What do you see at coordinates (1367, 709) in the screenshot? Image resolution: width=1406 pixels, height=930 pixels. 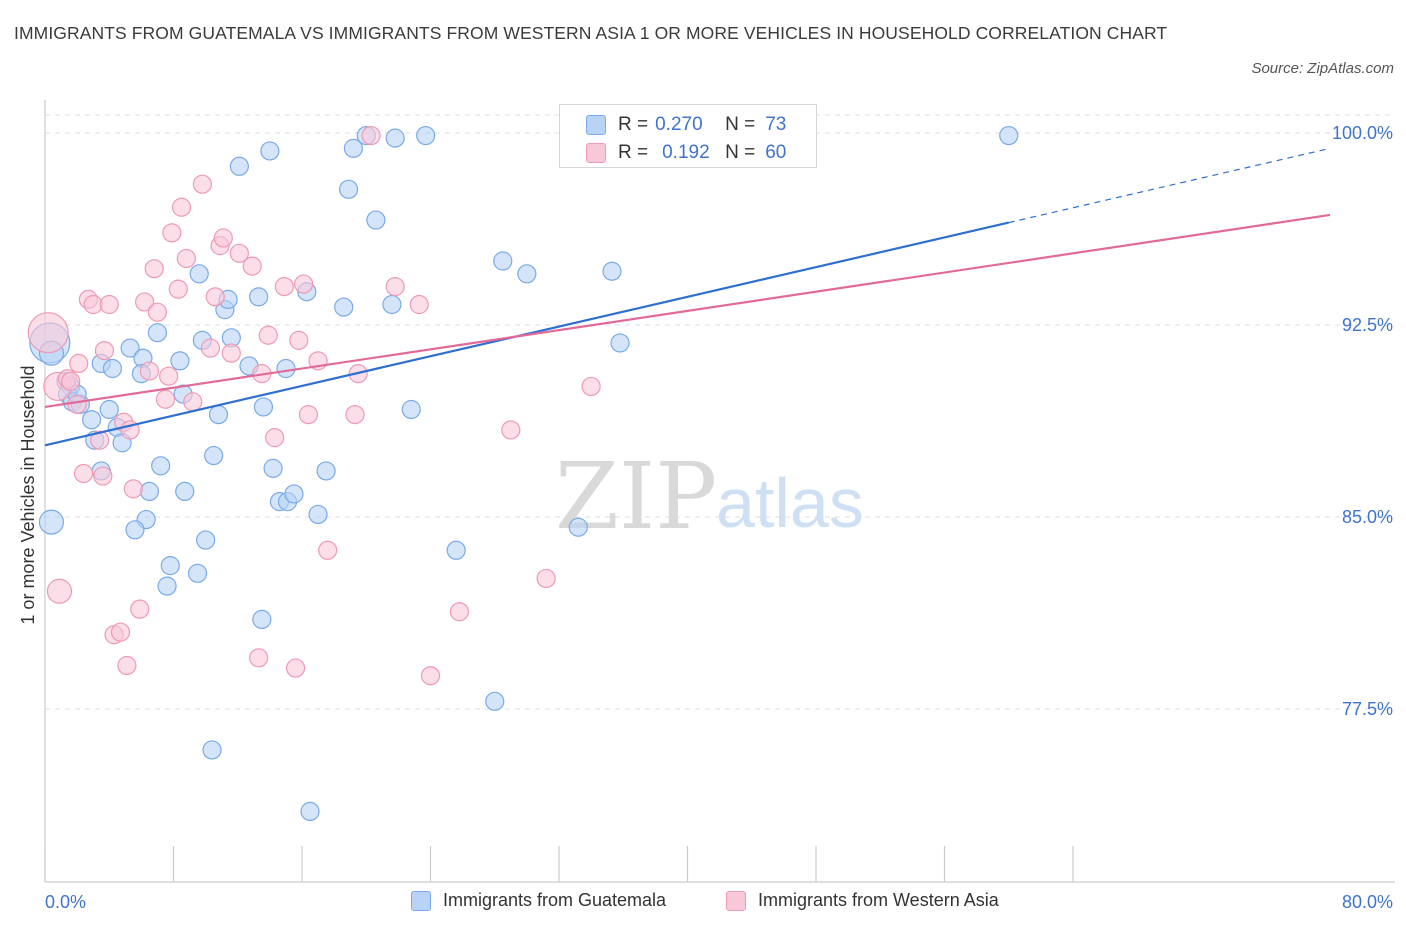 I see `y-tick-label: 77.5%` at bounding box center [1367, 709].